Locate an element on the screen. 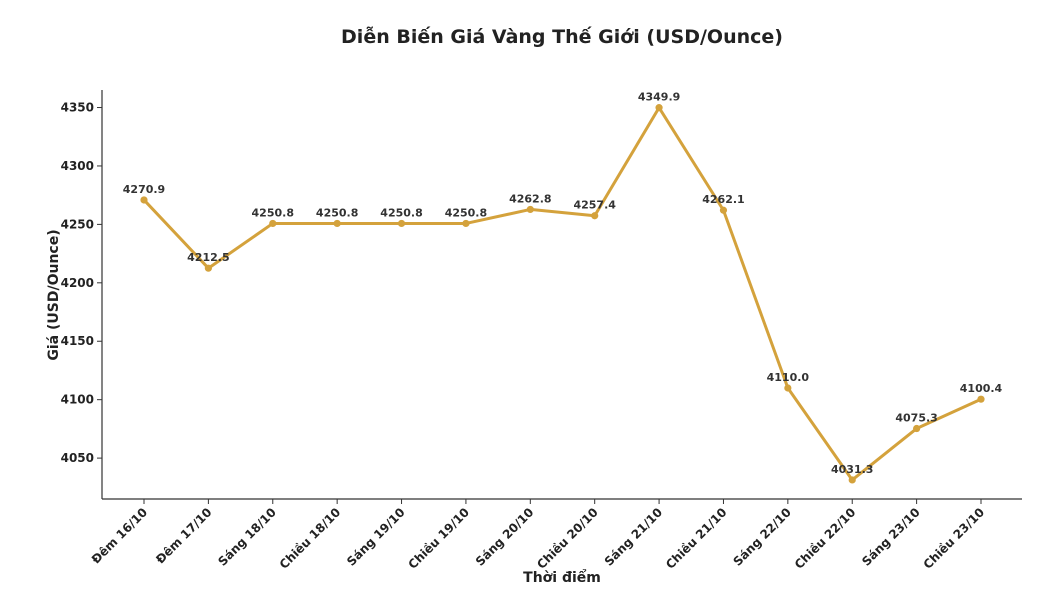 This screenshot has width=1048, height=594. y-axis-title: Giá (USD/Ounce) is located at coordinates (54, 294).